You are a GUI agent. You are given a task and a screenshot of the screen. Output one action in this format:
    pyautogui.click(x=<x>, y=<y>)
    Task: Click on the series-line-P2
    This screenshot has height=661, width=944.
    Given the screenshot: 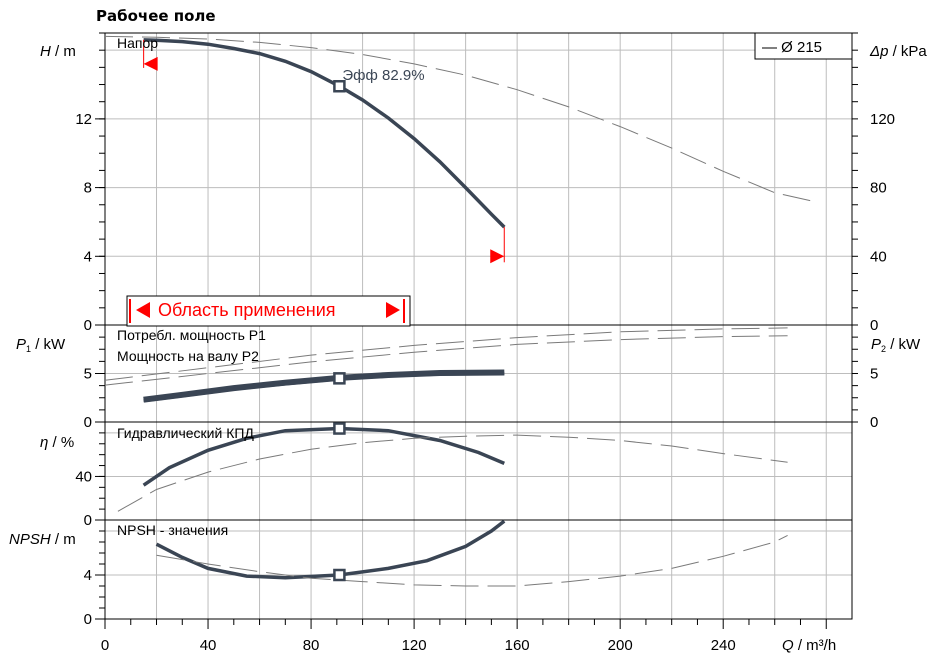 What is the action you would take?
    pyautogui.click(x=324, y=387)
    